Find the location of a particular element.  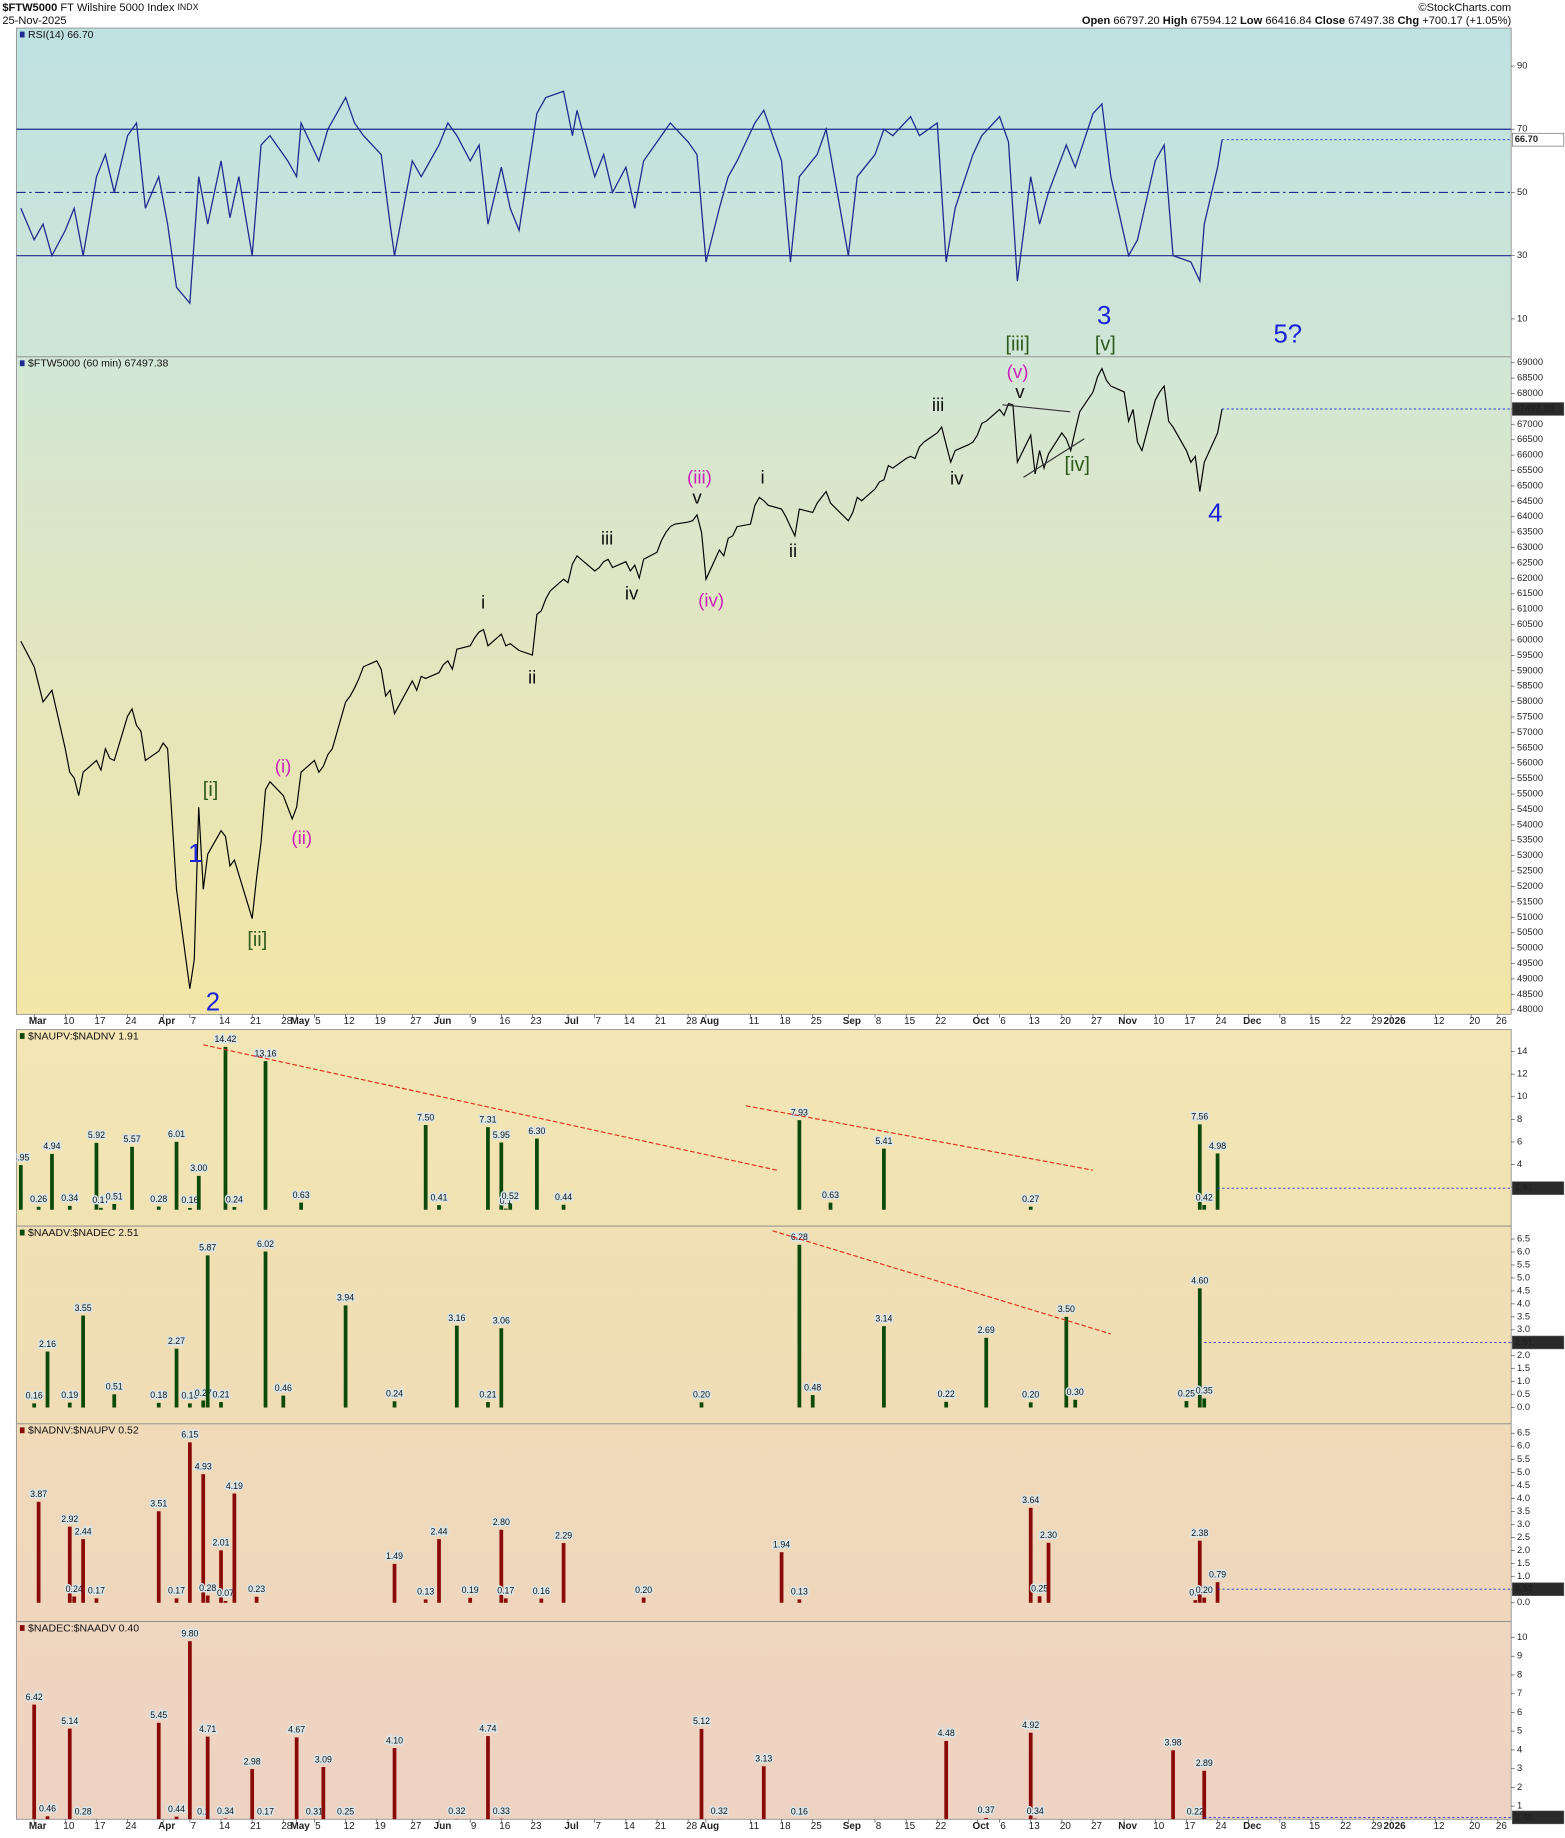

x-tick-label: 24 is located at coordinates (132, 1826).